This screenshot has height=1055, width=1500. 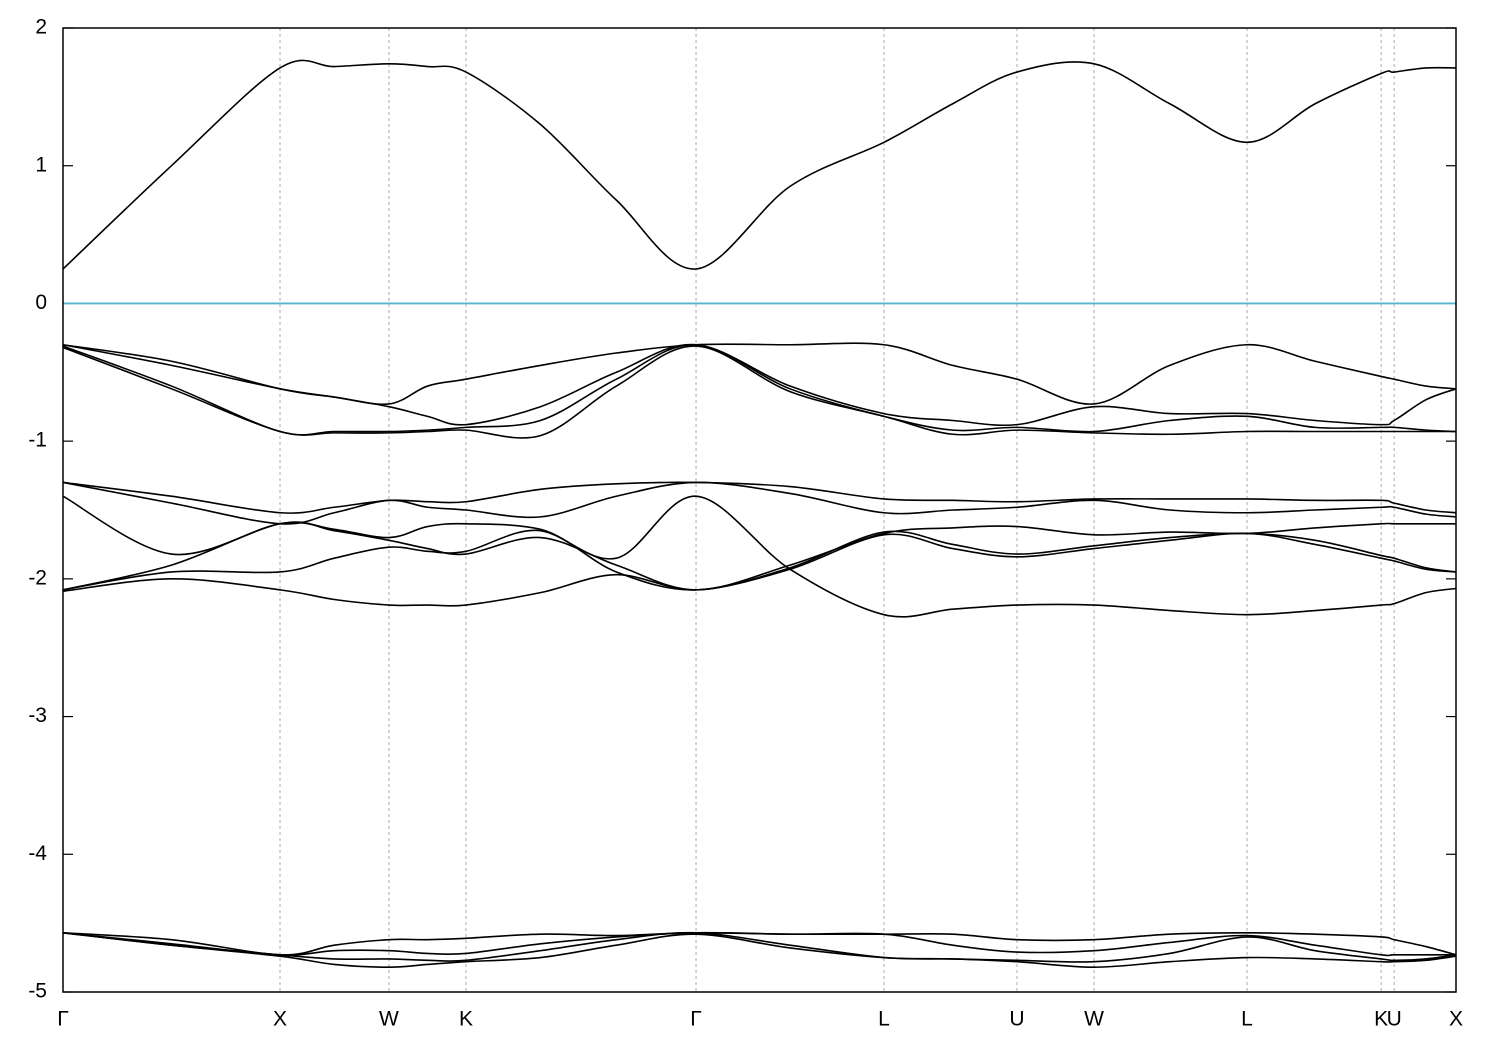 I want to click on y-tick-label: 0, so click(x=41, y=302).